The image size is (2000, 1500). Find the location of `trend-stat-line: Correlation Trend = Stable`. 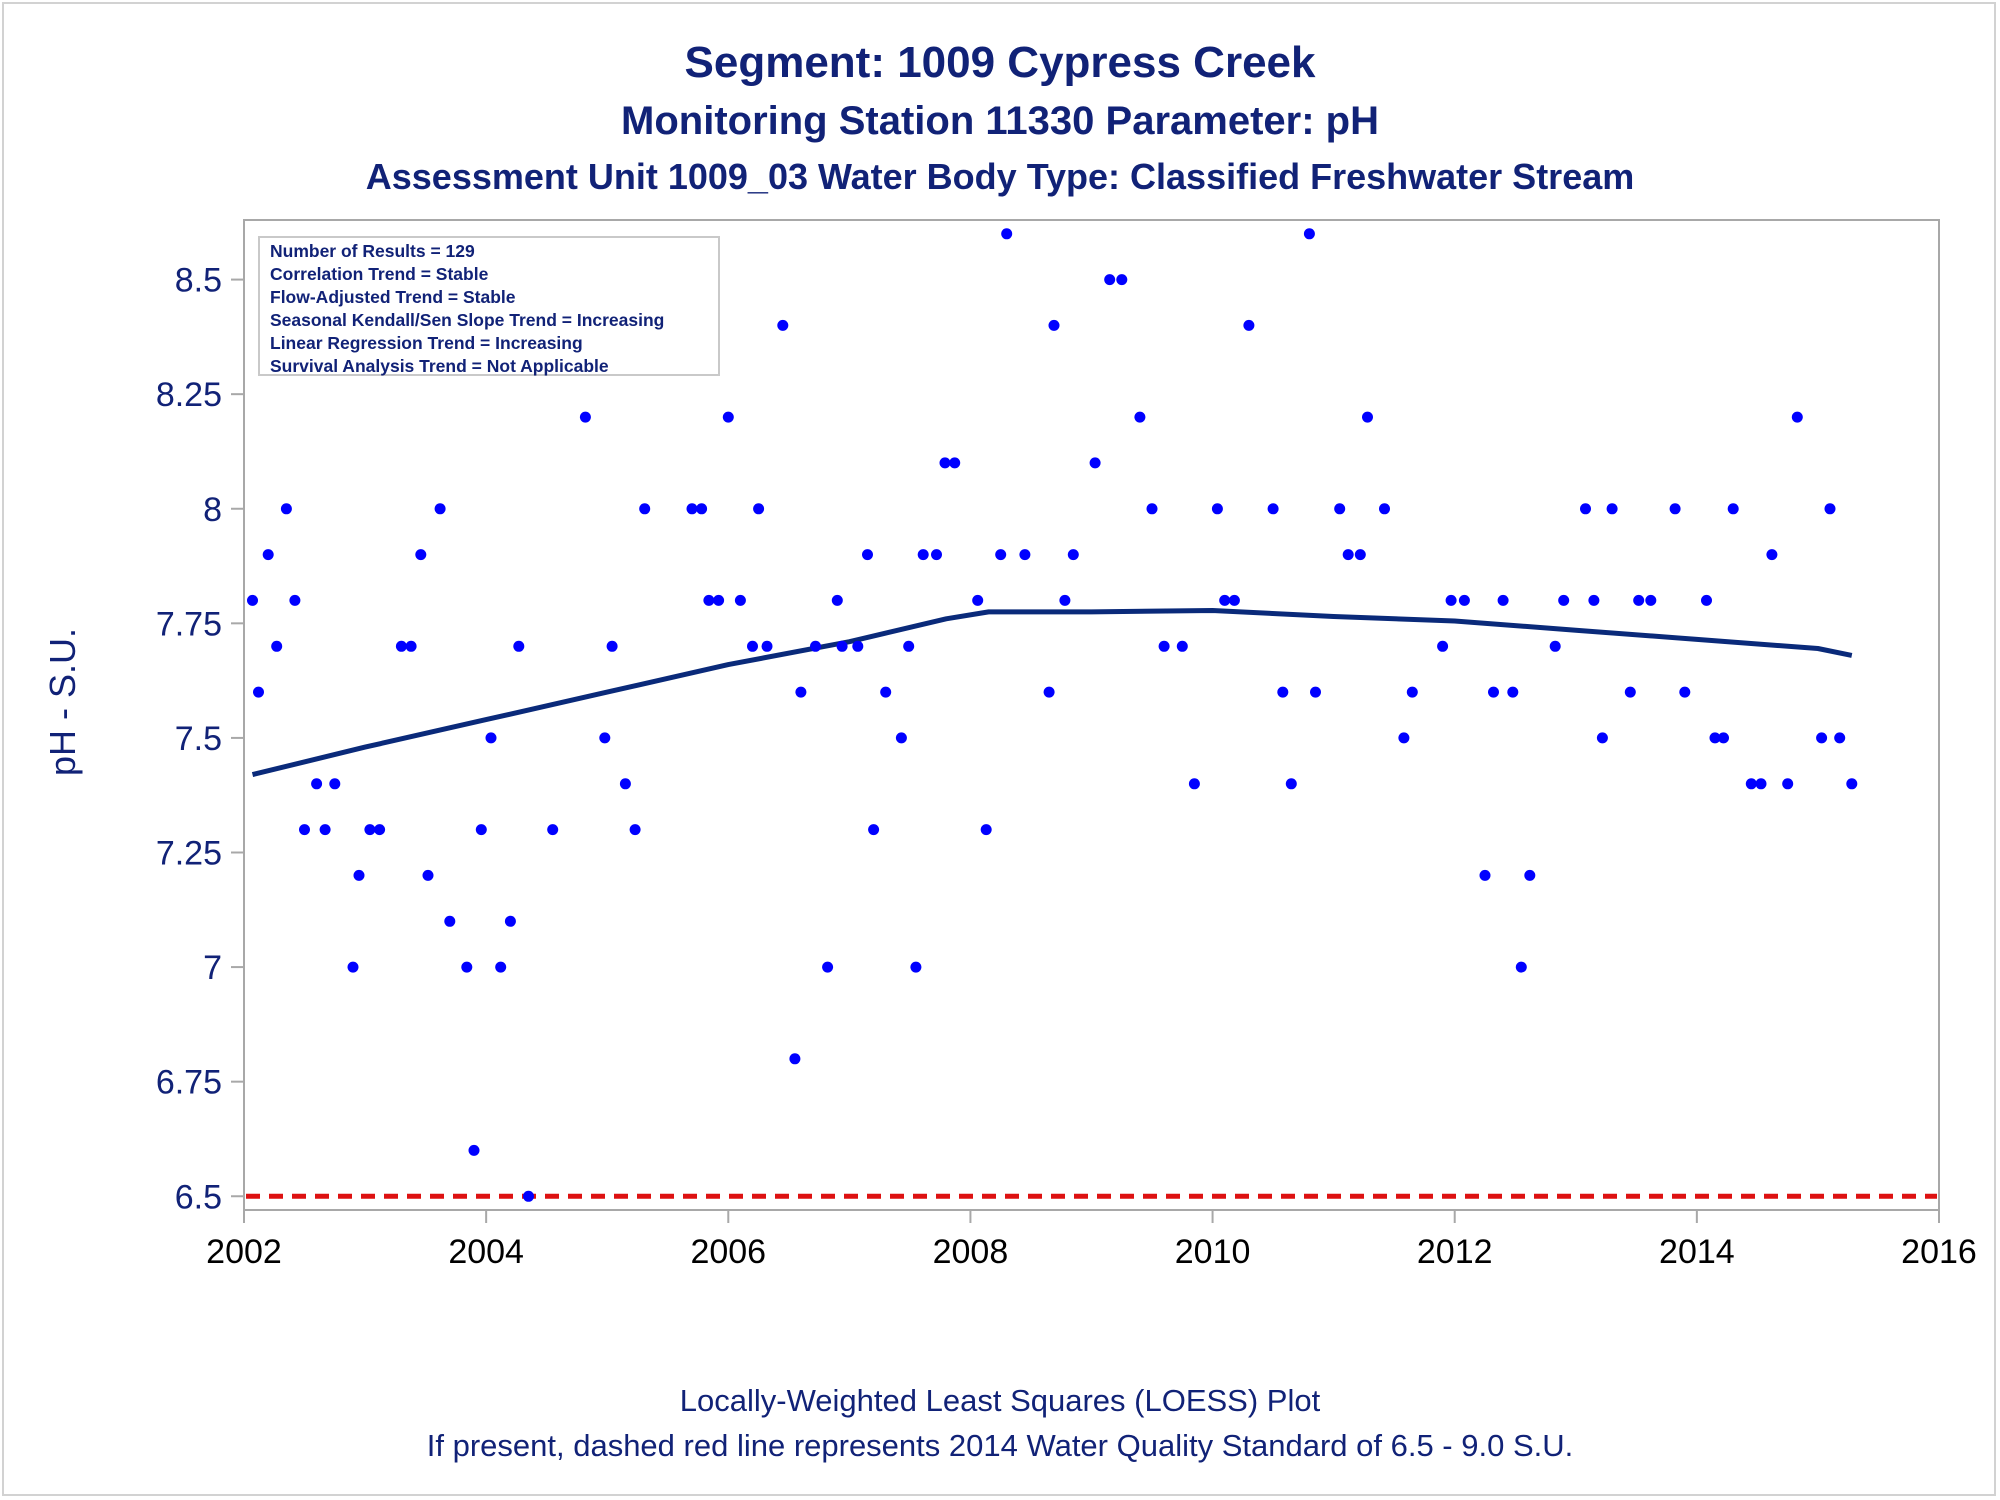

trend-stat-line: Correlation Trend = Stable is located at coordinates (379, 274).